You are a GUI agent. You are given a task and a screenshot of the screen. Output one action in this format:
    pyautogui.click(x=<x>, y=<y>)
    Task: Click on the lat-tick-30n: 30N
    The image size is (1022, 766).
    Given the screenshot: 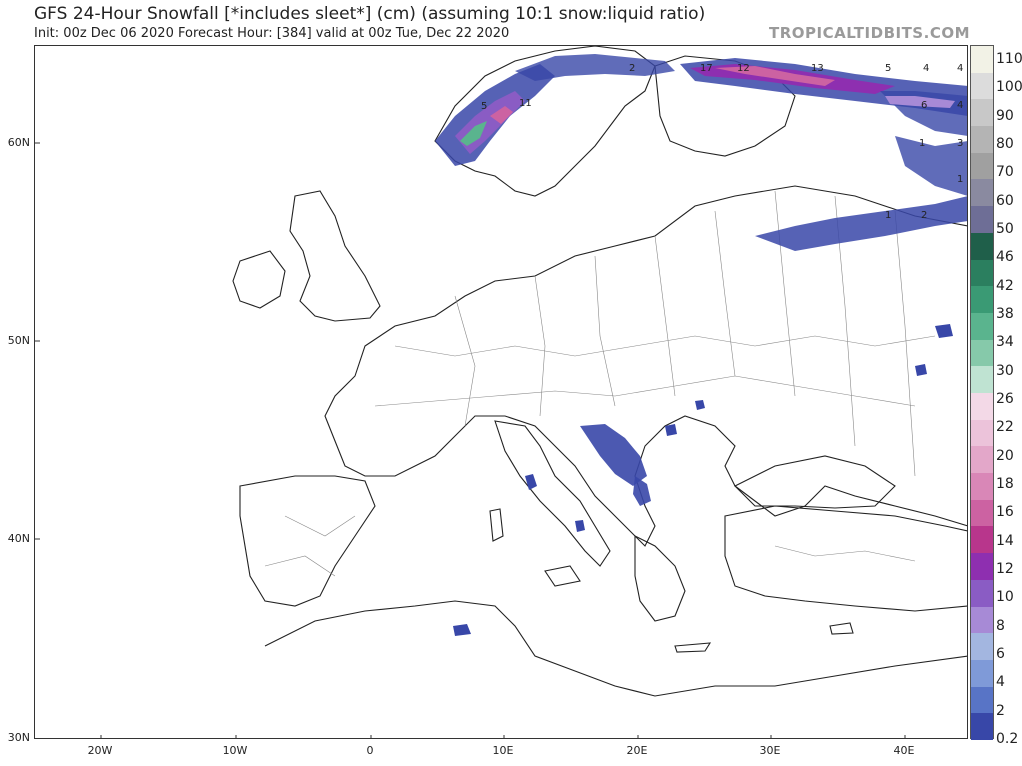 What is the action you would take?
    pyautogui.click(x=18, y=737)
    